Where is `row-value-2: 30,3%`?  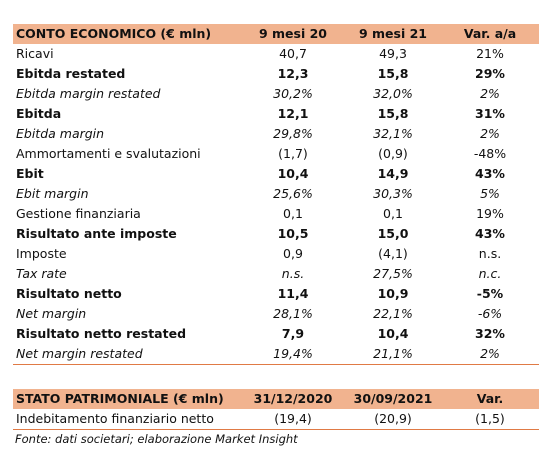
row-value-2: 30,3% is located at coordinates (393, 193).